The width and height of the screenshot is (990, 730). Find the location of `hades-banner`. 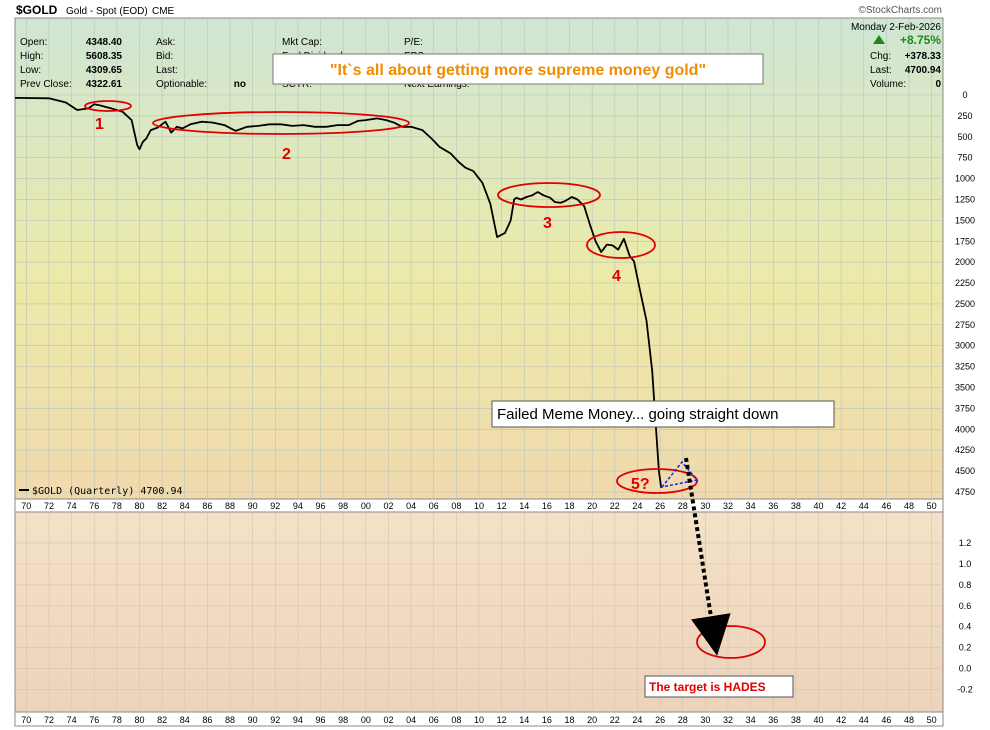

hades-banner is located at coordinates (719, 686).